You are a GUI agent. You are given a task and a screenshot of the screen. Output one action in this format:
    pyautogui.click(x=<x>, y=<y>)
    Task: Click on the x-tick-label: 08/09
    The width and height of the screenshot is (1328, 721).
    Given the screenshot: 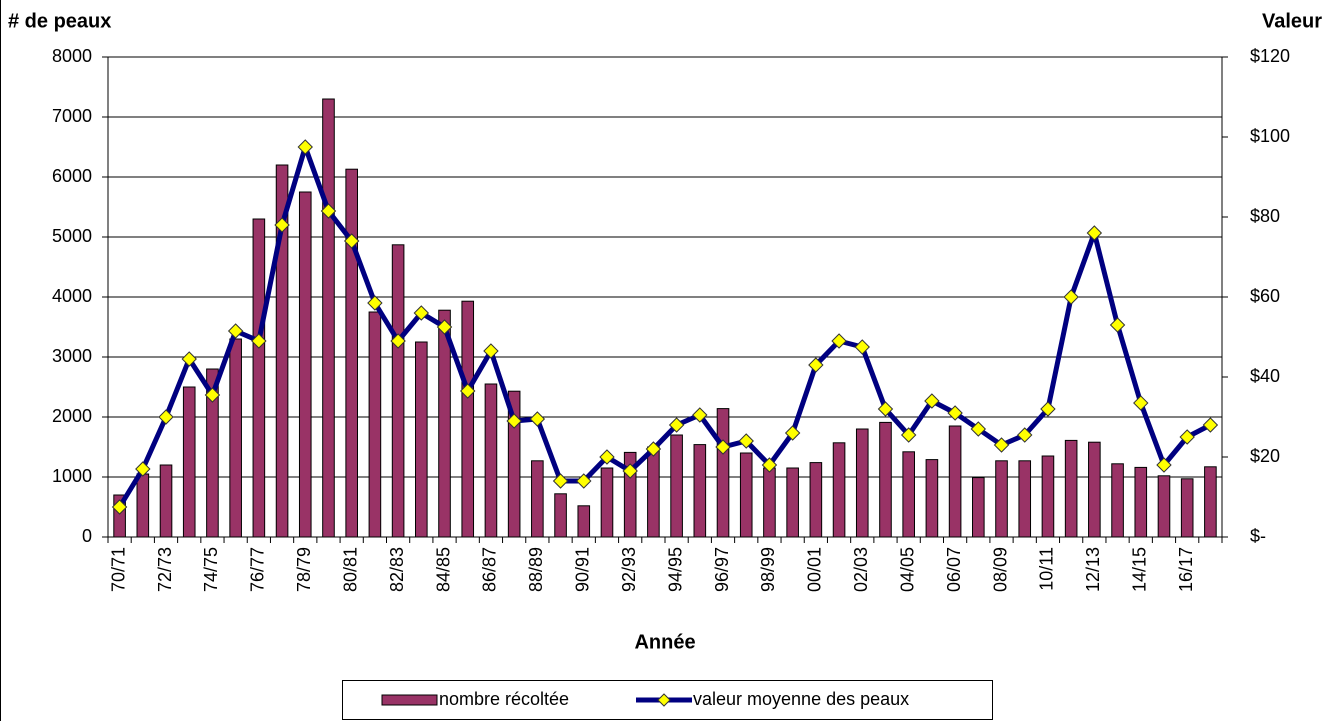 What is the action you would take?
    pyautogui.click(x=1000, y=569)
    